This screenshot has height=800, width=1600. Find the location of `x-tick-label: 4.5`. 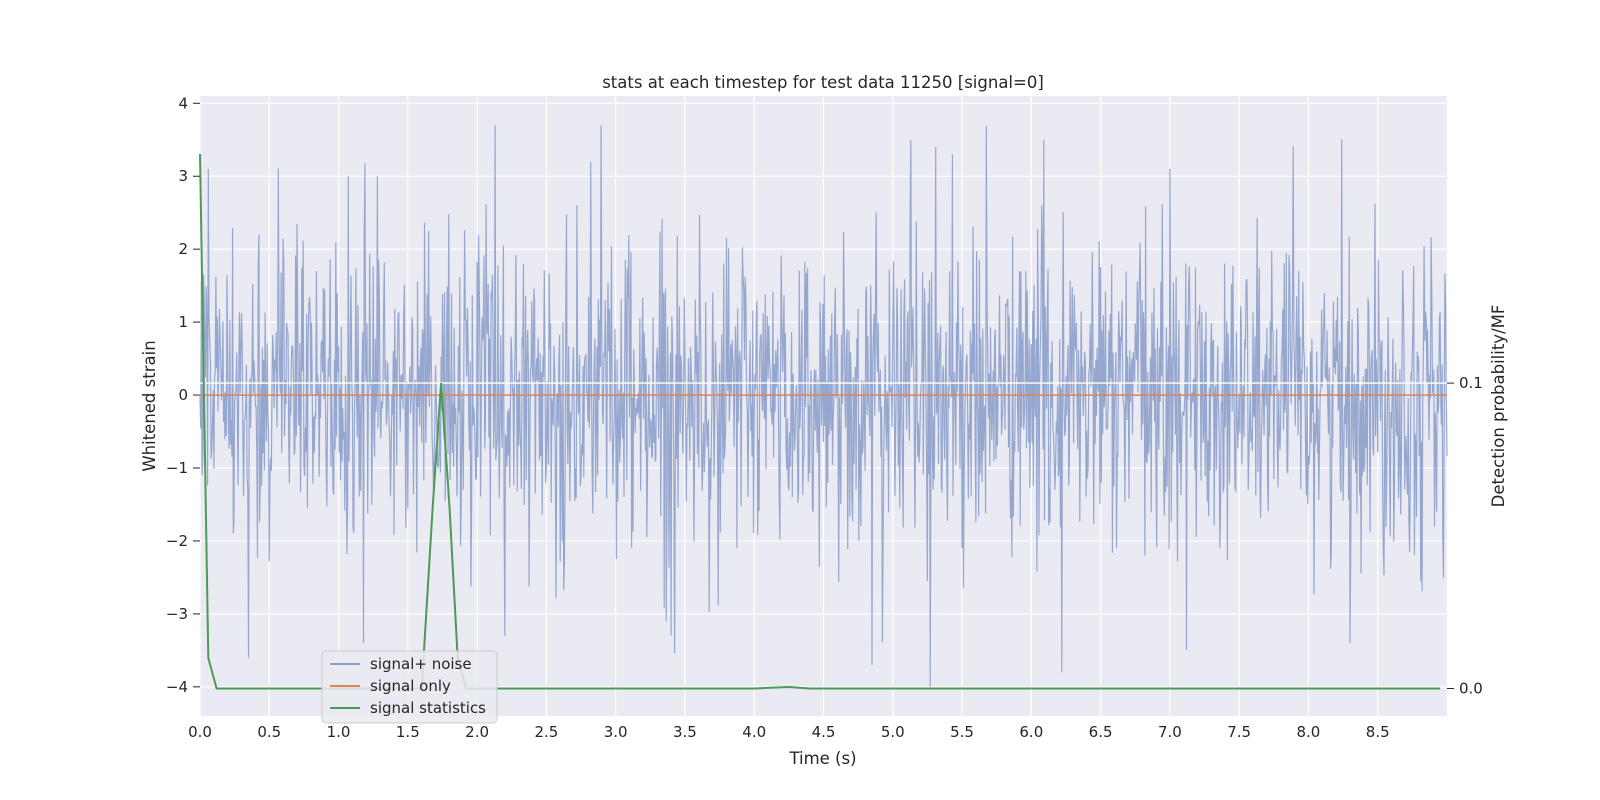

x-tick-label: 4.5 is located at coordinates (824, 732).